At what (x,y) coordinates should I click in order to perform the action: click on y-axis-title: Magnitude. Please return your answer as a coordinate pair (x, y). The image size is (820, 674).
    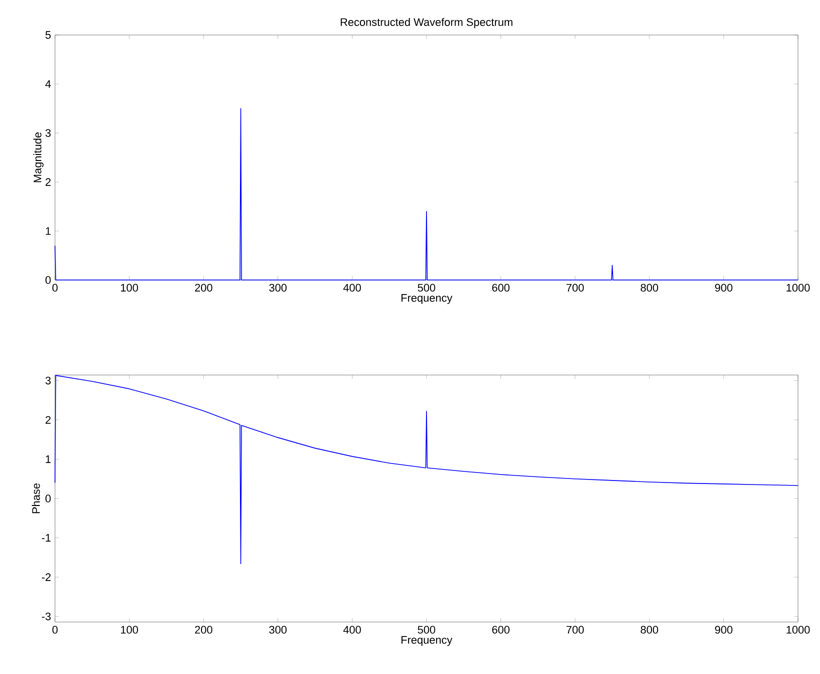
    Looking at the image, I should click on (38, 157).